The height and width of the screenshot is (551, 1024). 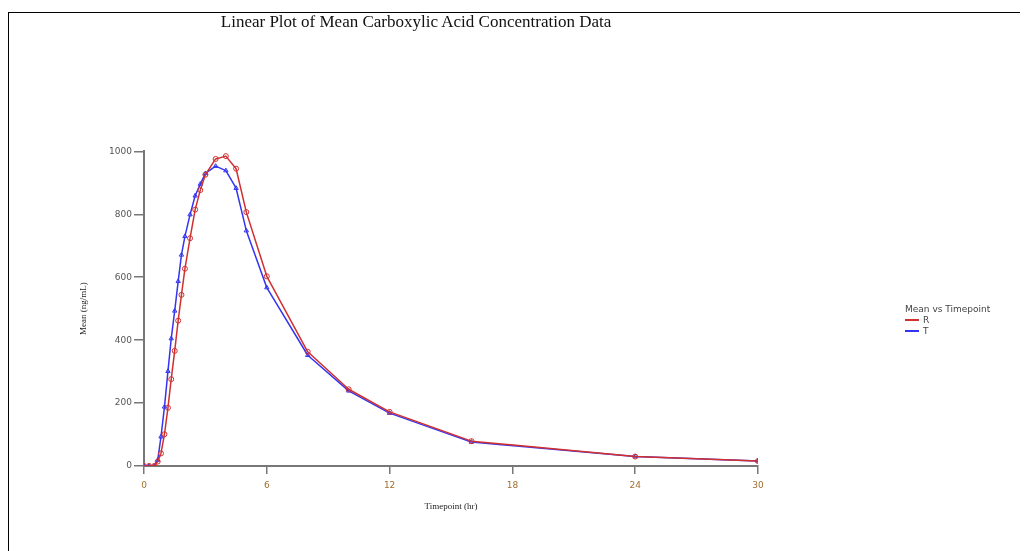 What do you see at coordinates (758, 484) in the screenshot?
I see `x-tick-label: 30` at bounding box center [758, 484].